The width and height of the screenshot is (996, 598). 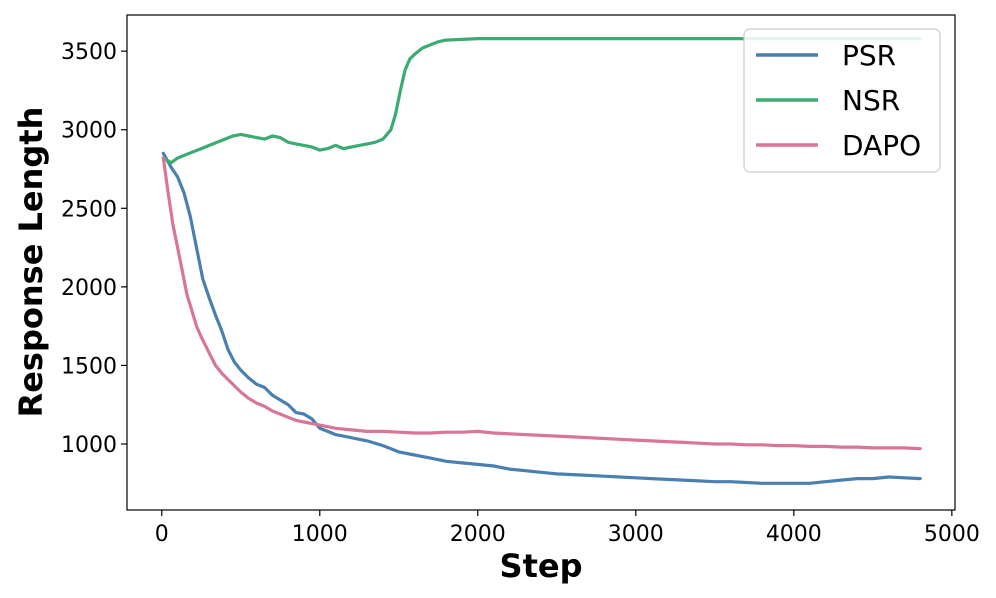 What do you see at coordinates (881, 145) in the screenshot?
I see `legend-label-dapo: DAPO` at bounding box center [881, 145].